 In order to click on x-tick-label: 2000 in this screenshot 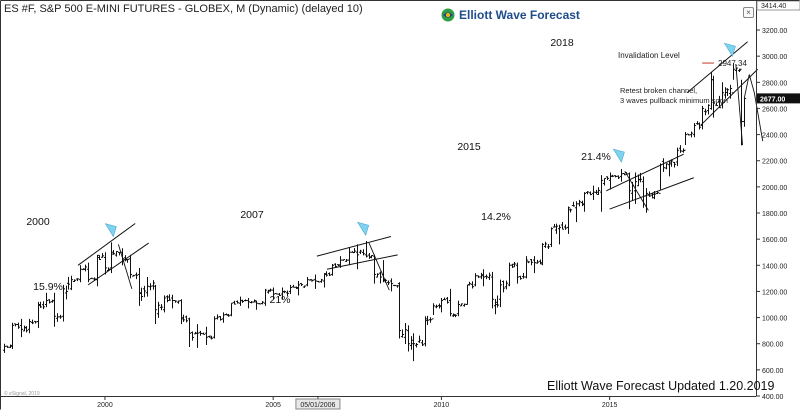, I will do `click(105, 405)`.